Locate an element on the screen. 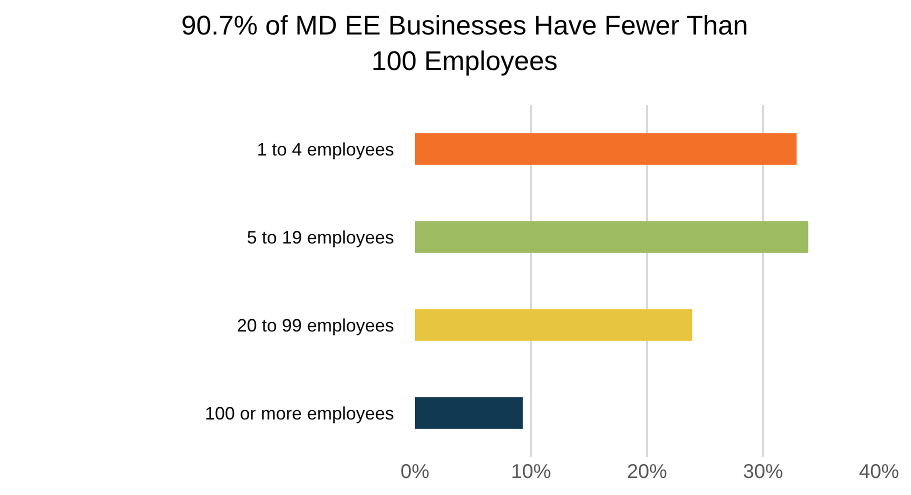  x-tick-label: 0% is located at coordinates (415, 472).